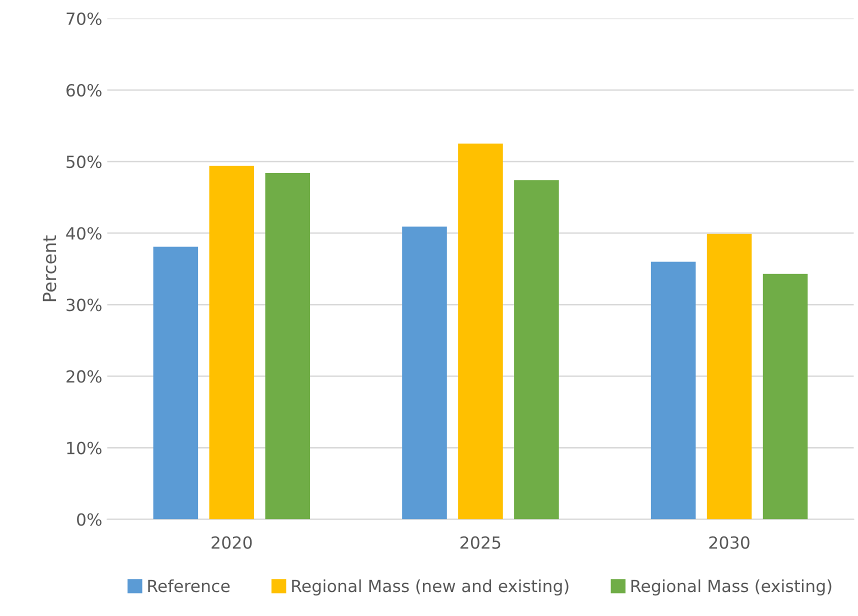  What do you see at coordinates (480, 542) in the screenshot?
I see `x-tick-label: 2025` at bounding box center [480, 542].